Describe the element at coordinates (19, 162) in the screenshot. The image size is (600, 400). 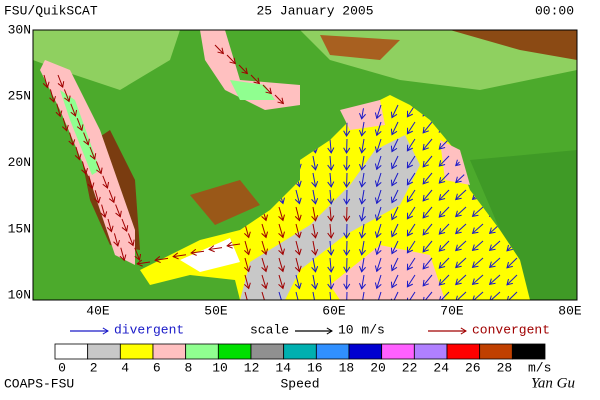
I see `lat-label: 20N` at that location.